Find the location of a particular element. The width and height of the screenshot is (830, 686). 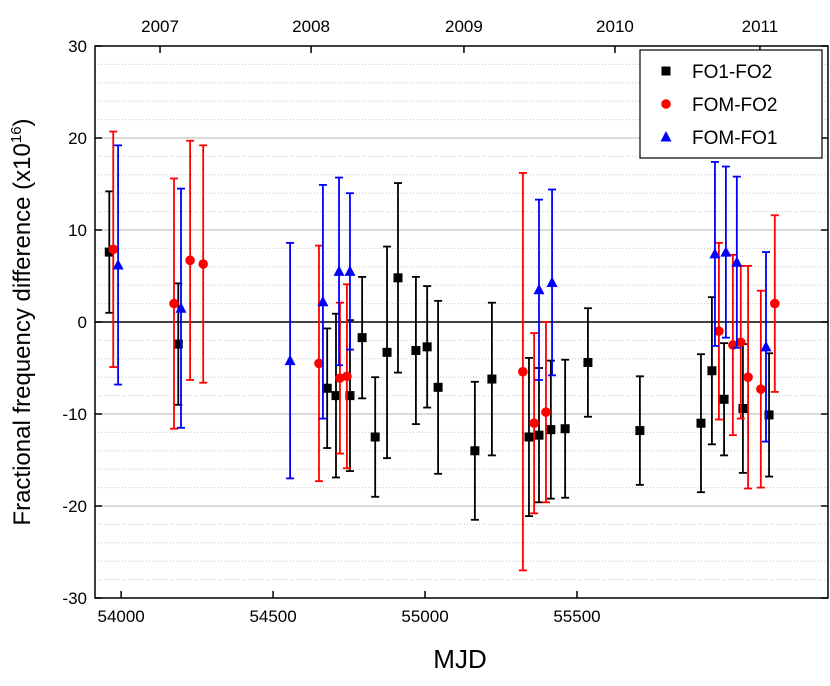

y-axis-title: Fractional frequency difference (x1016) is located at coordinates (22, 321).